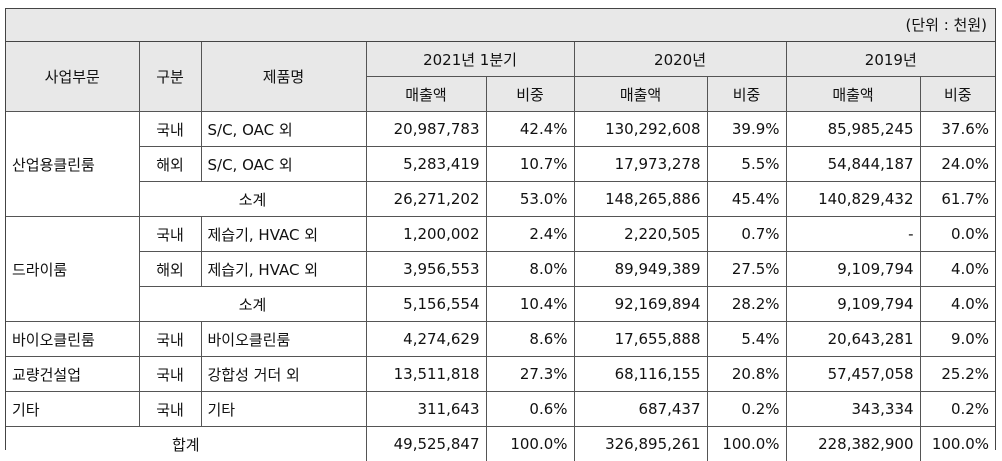 The image size is (1002, 461). I want to click on product-cell: 바이오클린룸, so click(283, 339).